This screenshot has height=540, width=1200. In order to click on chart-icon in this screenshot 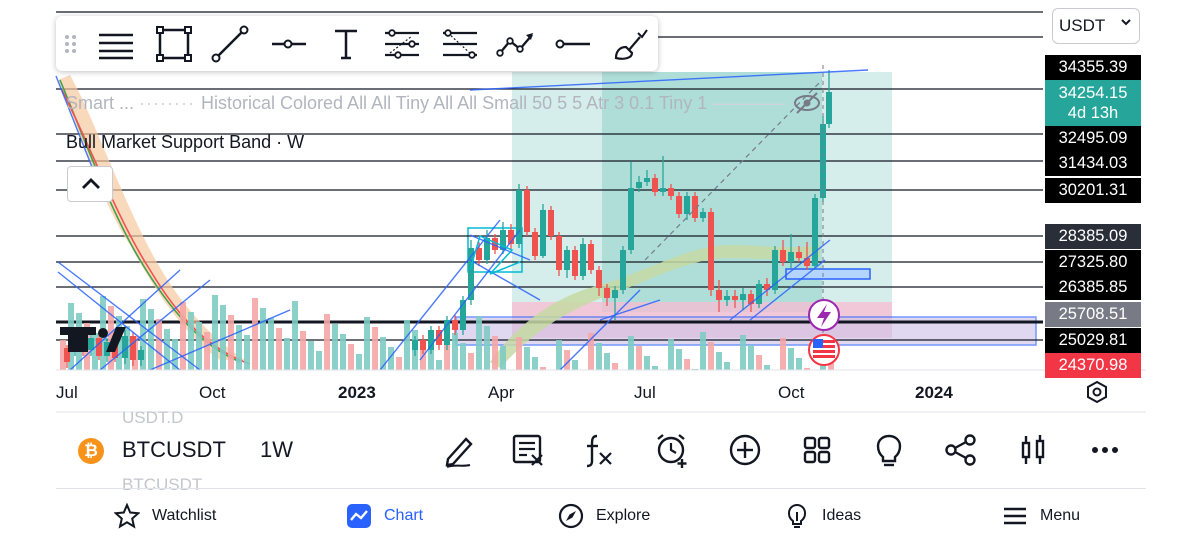, I will do `click(359, 516)`.